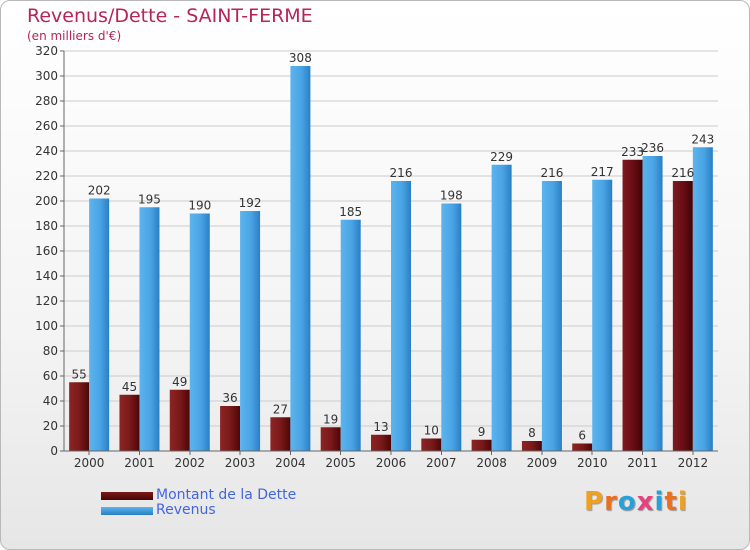 Image resolution: width=750 pixels, height=550 pixels. Describe the element at coordinates (189, 463) in the screenshot. I see `x-tick-label-2002: 2002` at that location.